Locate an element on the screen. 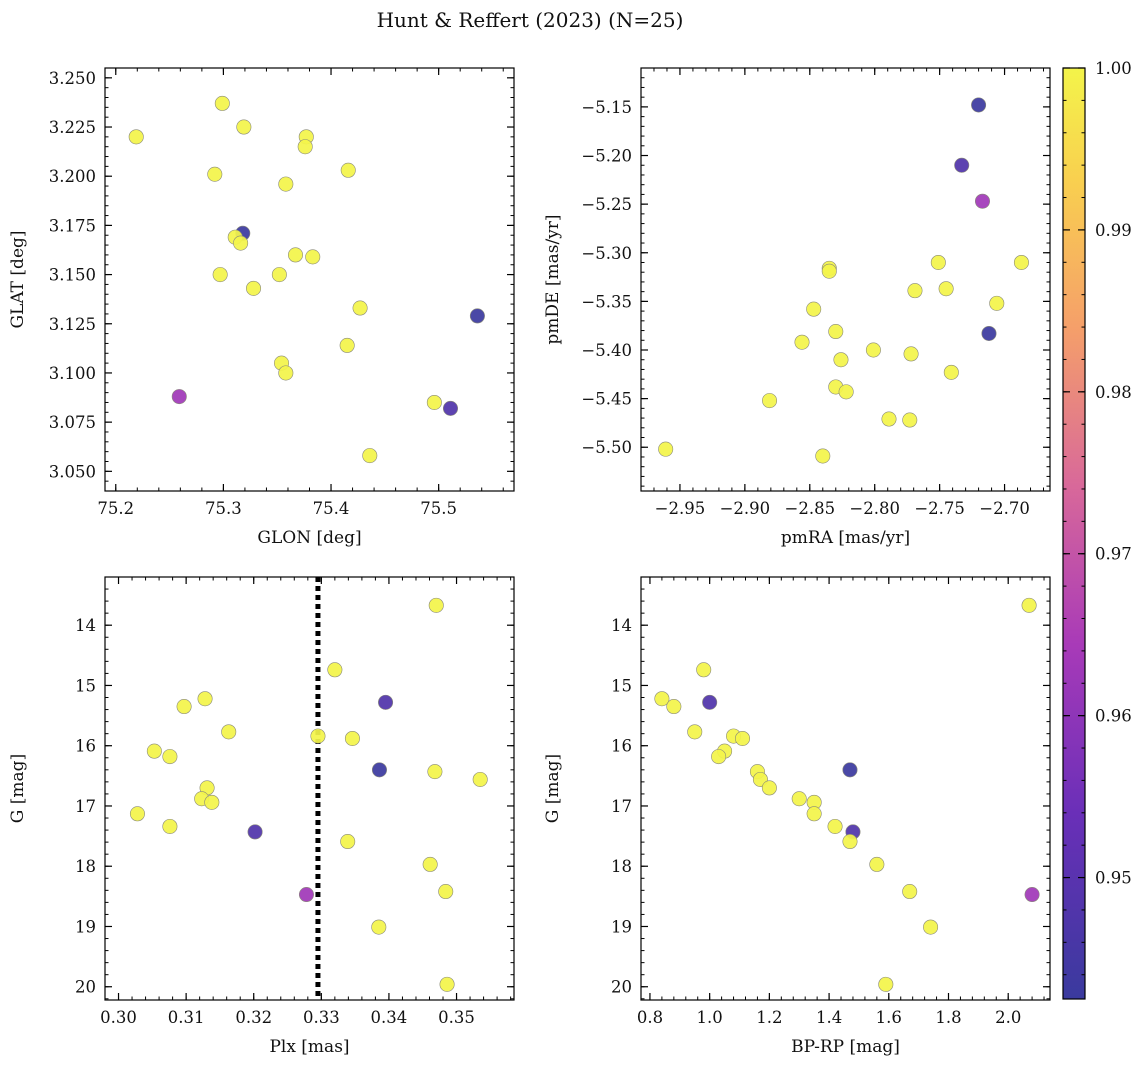 The width and height of the screenshot is (1148, 1067). x-tick-label: 2.0 is located at coordinates (1008, 1017).